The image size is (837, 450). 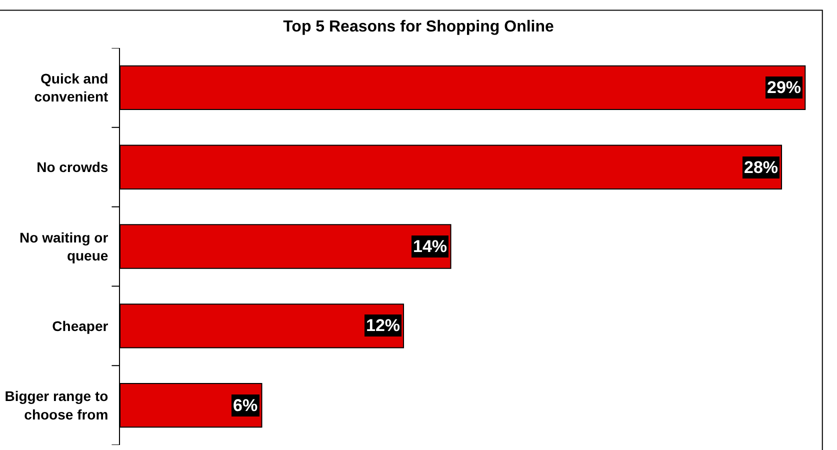 What do you see at coordinates (245, 405) in the screenshot?
I see `data-label: 6%` at bounding box center [245, 405].